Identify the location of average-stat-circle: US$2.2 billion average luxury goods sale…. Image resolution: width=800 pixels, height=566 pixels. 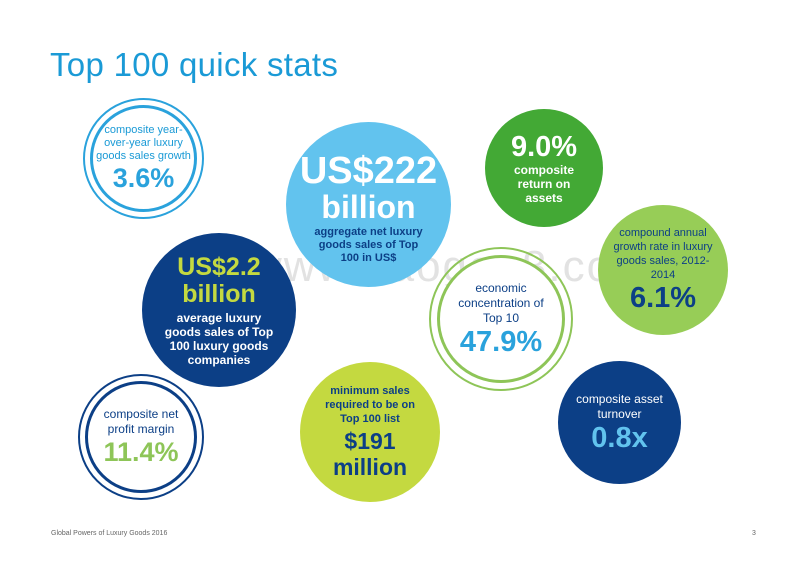
(219, 310).